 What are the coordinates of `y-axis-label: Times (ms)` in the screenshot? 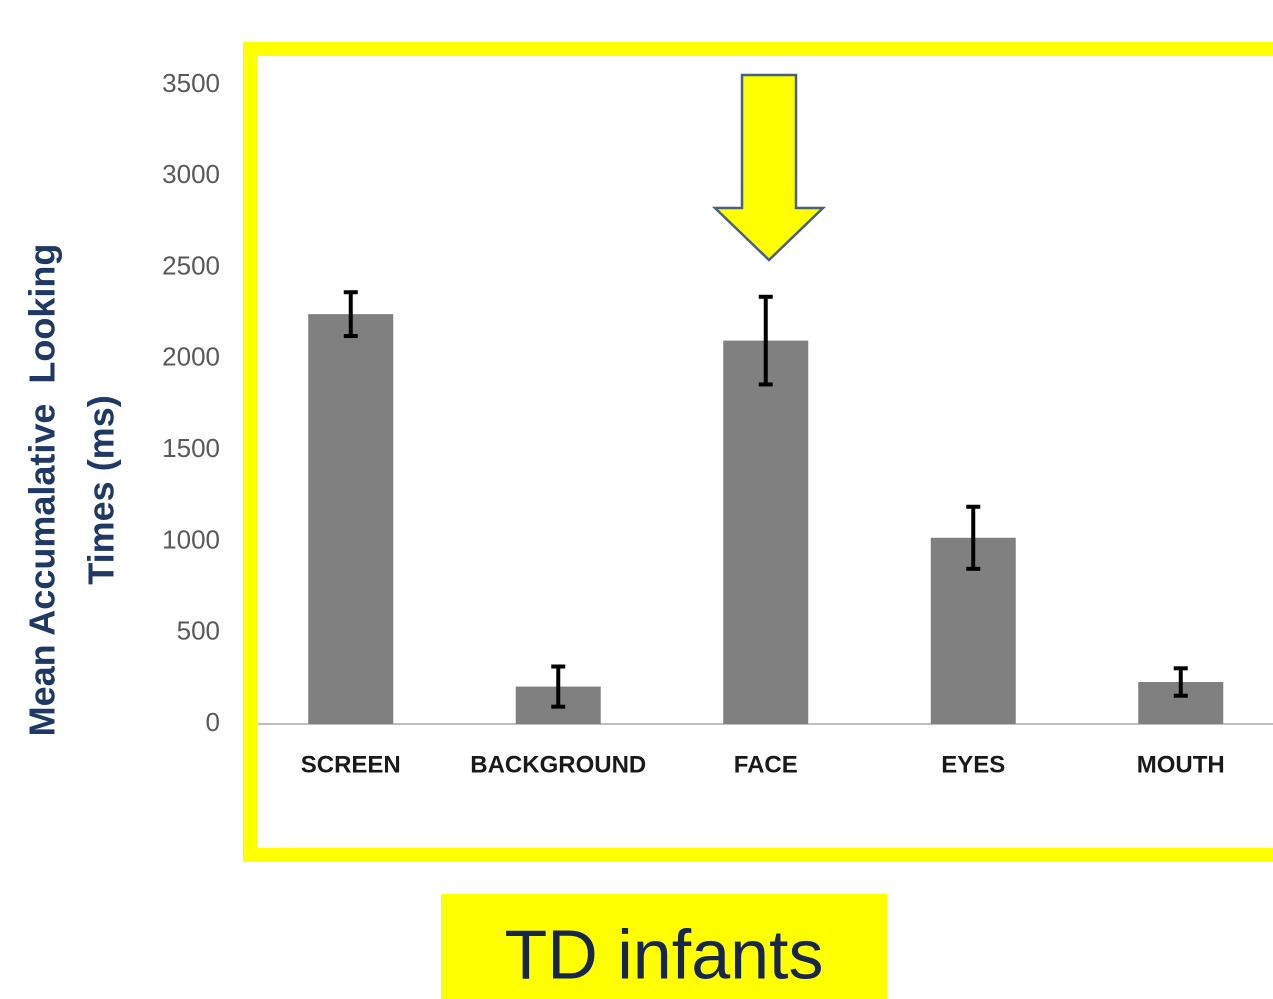 It's located at (101, 489).